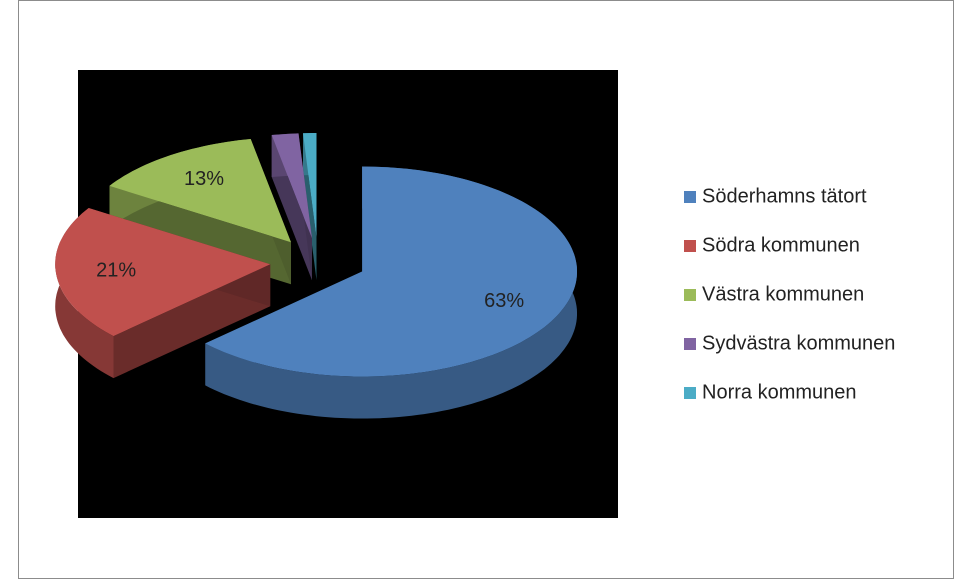  I want to click on legend-label: Söderhamns tätort, so click(784, 196).